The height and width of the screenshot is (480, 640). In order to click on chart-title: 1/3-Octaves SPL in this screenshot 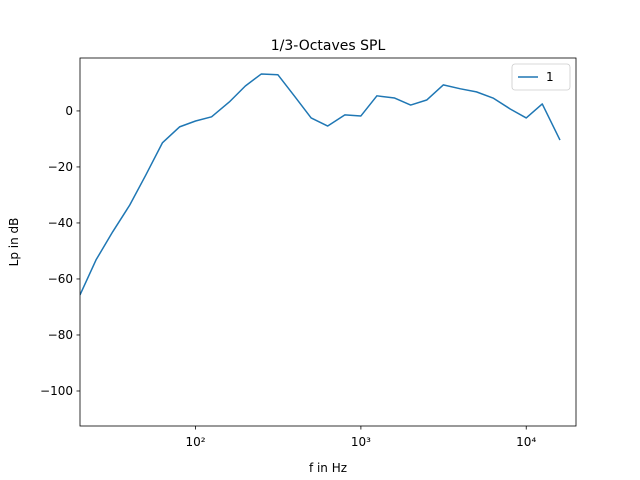, I will do `click(328, 46)`.